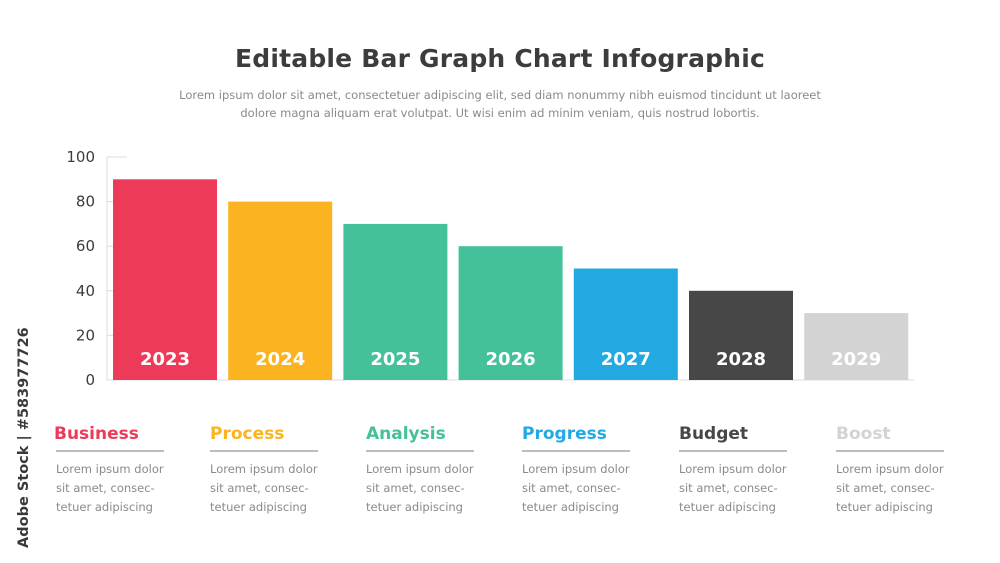 The height and width of the screenshot is (563, 1000). What do you see at coordinates (24, 437) in the screenshot?
I see `watermark: Adobe Stock | #583977726` at bounding box center [24, 437].